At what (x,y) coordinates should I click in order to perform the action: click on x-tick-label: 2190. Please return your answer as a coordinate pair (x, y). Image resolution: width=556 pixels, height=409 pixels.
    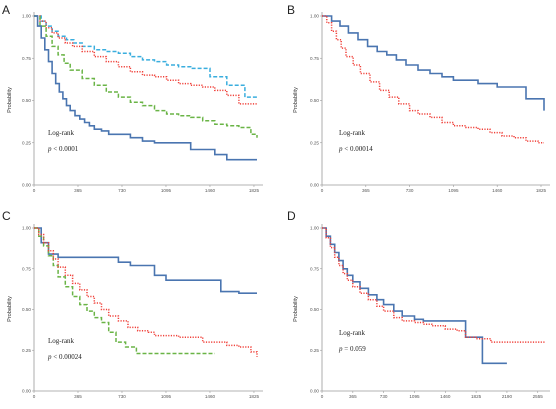
    Looking at the image, I should click on (507, 396).